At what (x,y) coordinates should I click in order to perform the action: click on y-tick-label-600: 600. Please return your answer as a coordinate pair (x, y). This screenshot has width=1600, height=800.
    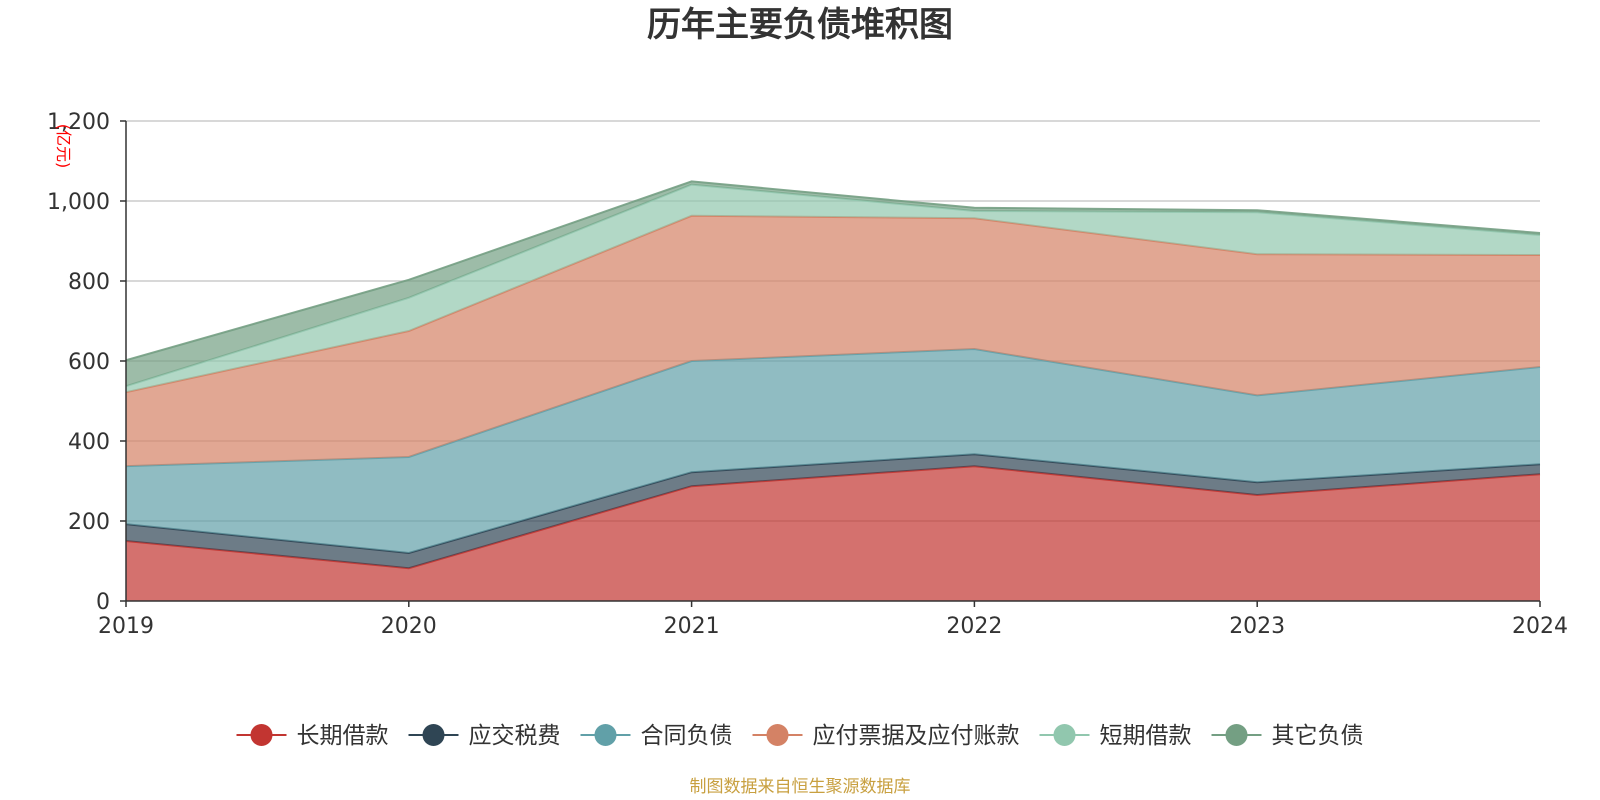
    Looking at the image, I should click on (89, 362).